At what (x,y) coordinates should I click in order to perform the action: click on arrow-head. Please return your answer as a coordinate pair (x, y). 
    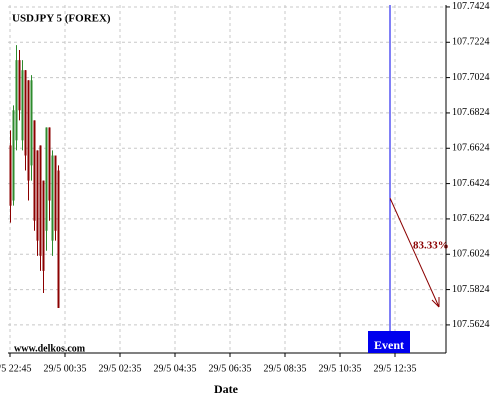
    Looking at the image, I should click on (435, 302).